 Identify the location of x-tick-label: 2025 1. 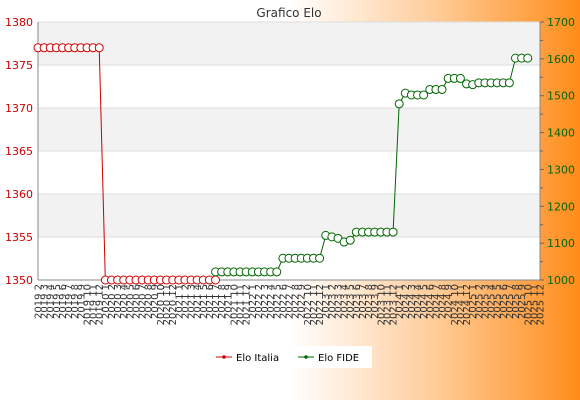
(473, 301).